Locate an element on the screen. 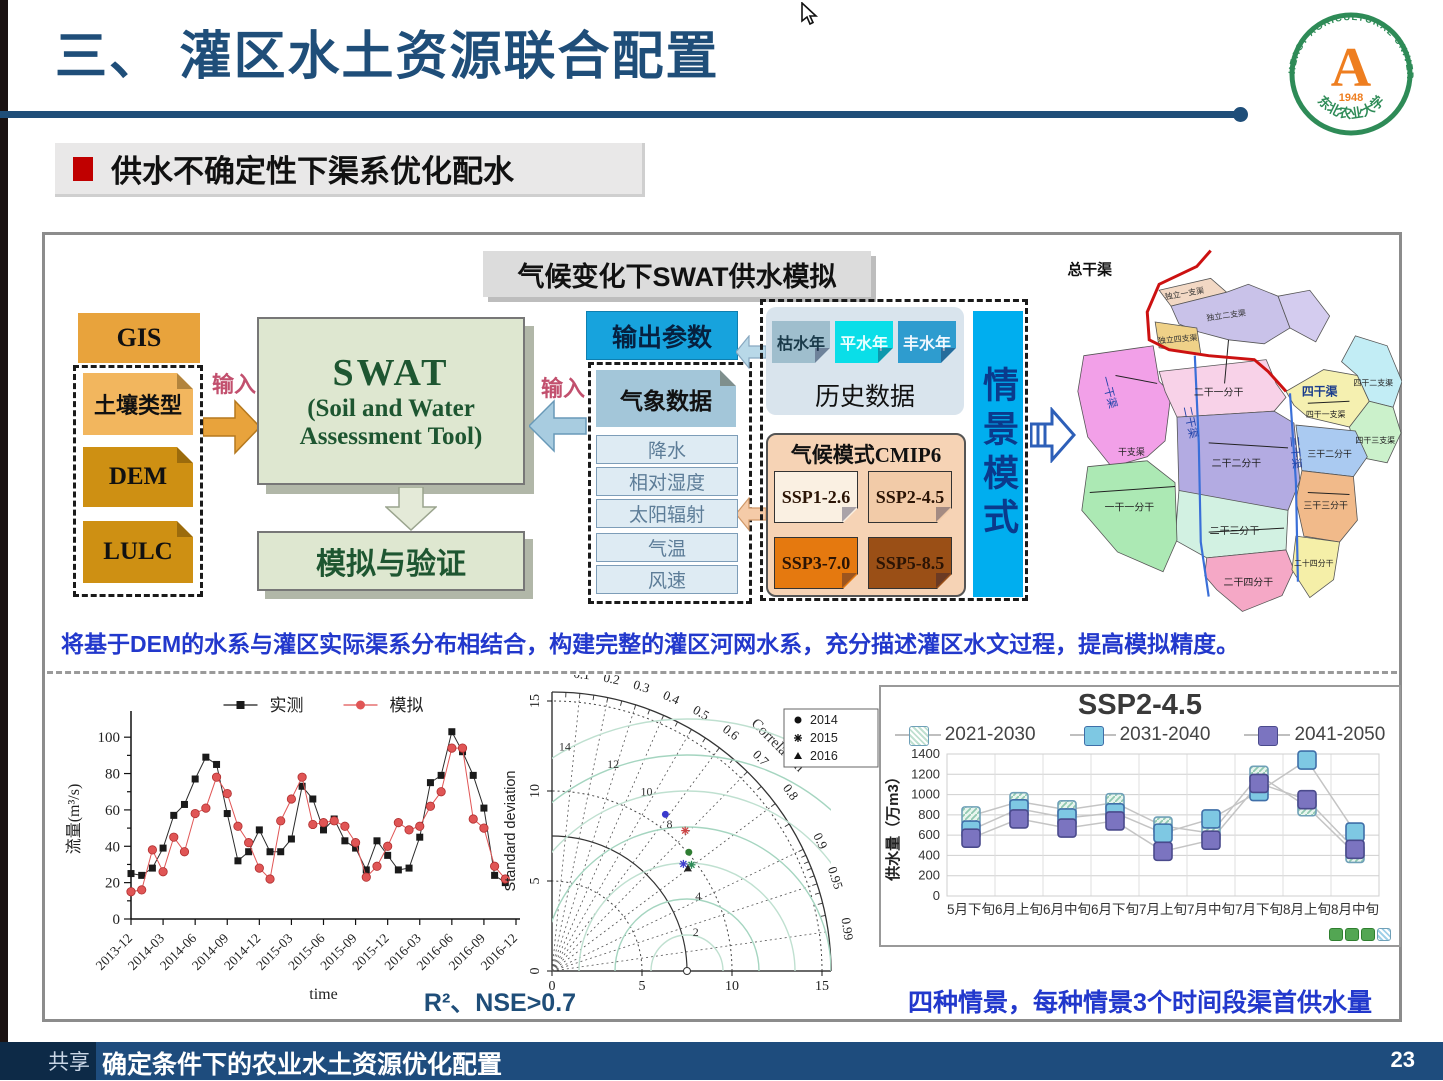 The image size is (1443, 1081). svg-text: 1948 is located at coordinates (1351, 98).